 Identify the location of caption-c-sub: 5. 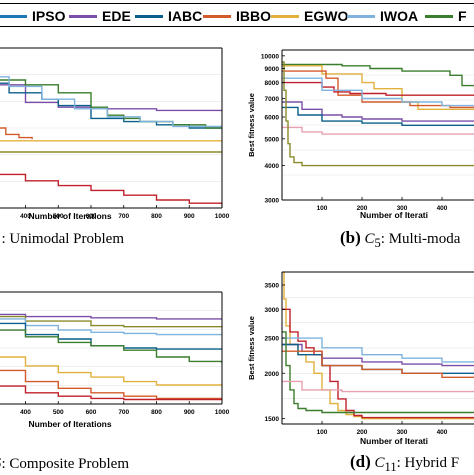
(1, 464).